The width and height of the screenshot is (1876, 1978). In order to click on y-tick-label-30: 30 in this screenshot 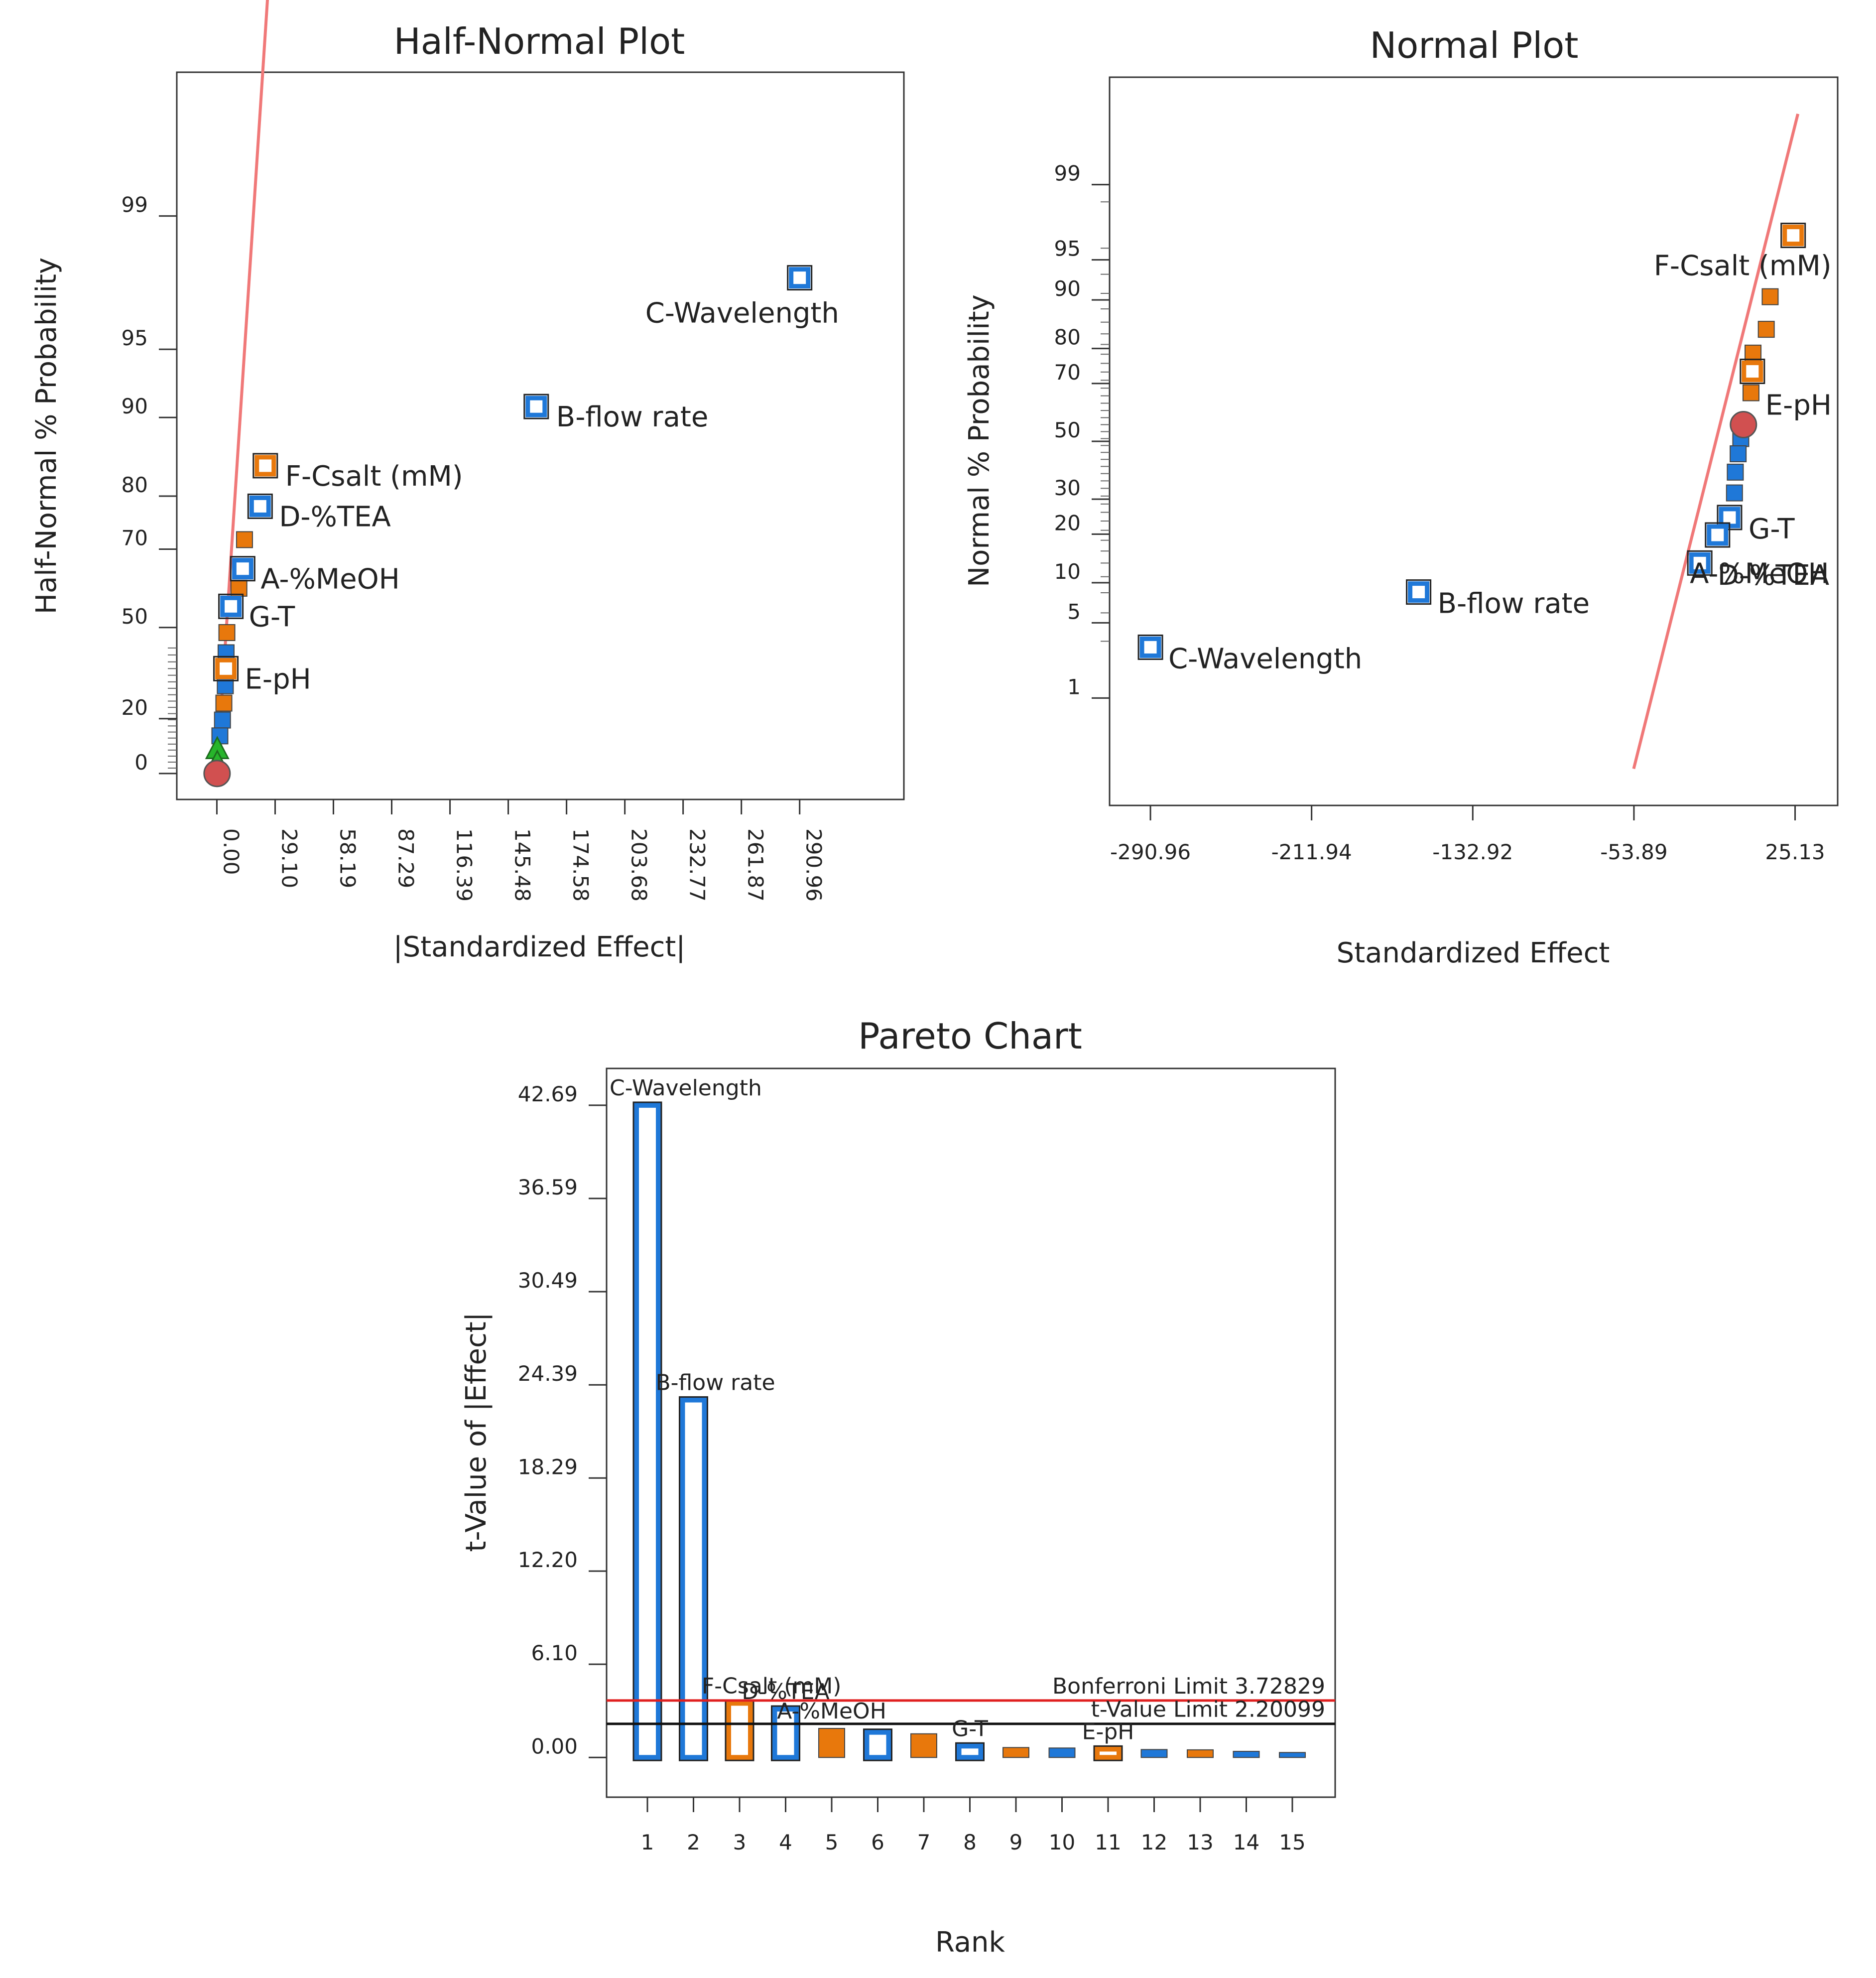, I will do `click(1067, 488)`.